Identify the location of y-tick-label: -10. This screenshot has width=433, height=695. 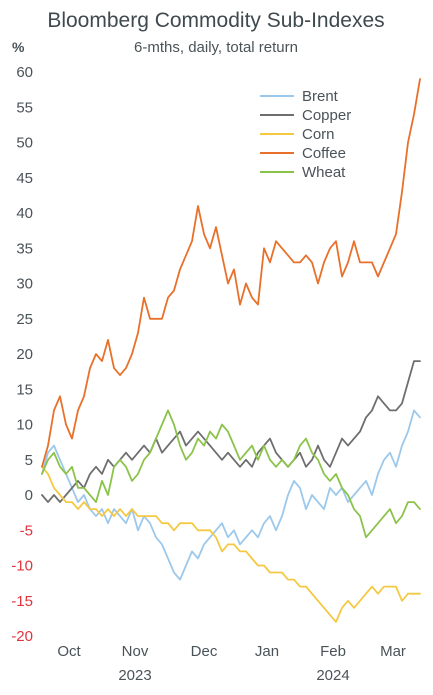
(22, 566).